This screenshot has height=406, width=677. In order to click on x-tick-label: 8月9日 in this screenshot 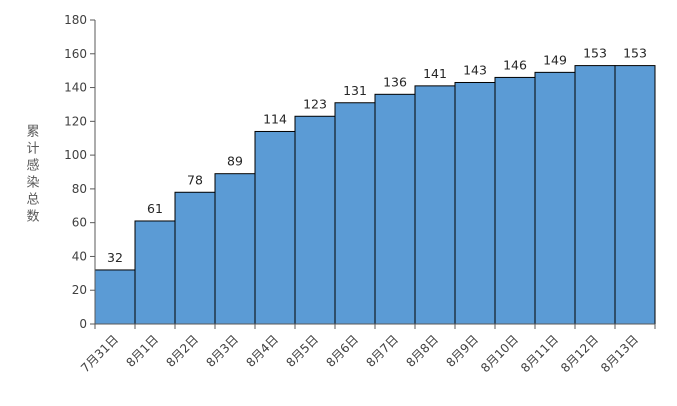, I will do `click(462, 351)`.